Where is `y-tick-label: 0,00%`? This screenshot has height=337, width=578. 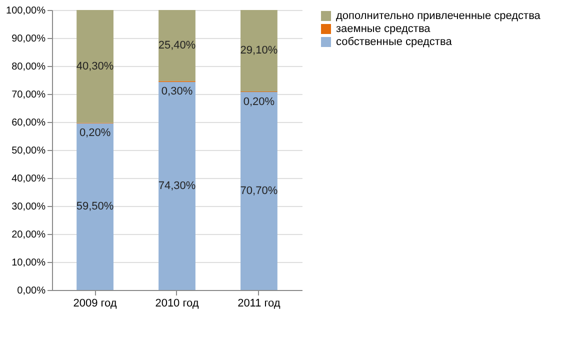
y-tick-label: 0,00% is located at coordinates (31, 291).